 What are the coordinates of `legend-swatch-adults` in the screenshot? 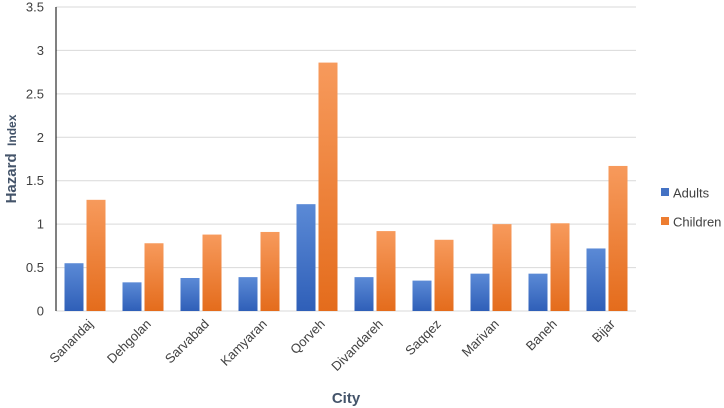 It's located at (665, 192).